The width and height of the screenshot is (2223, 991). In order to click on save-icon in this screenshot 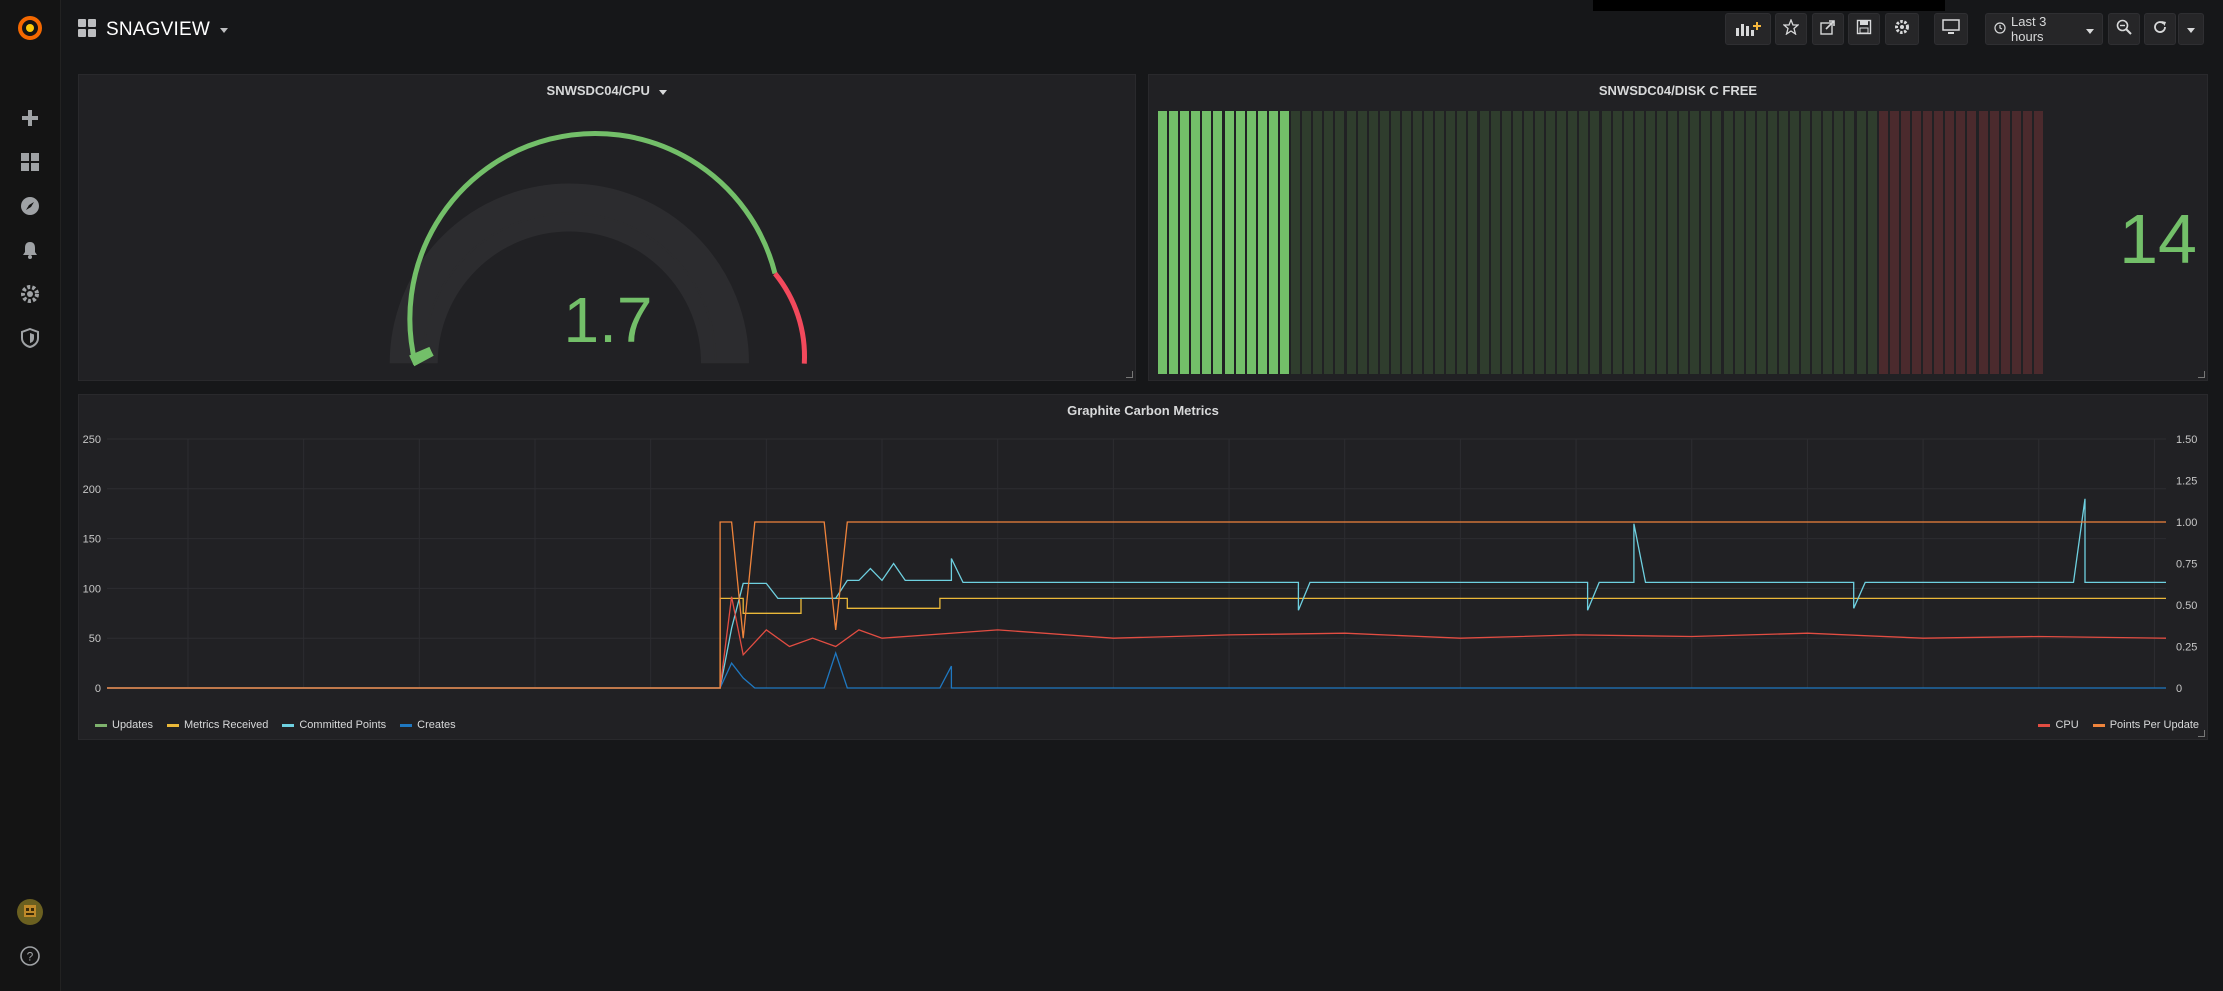, I will do `click(1864, 29)`.